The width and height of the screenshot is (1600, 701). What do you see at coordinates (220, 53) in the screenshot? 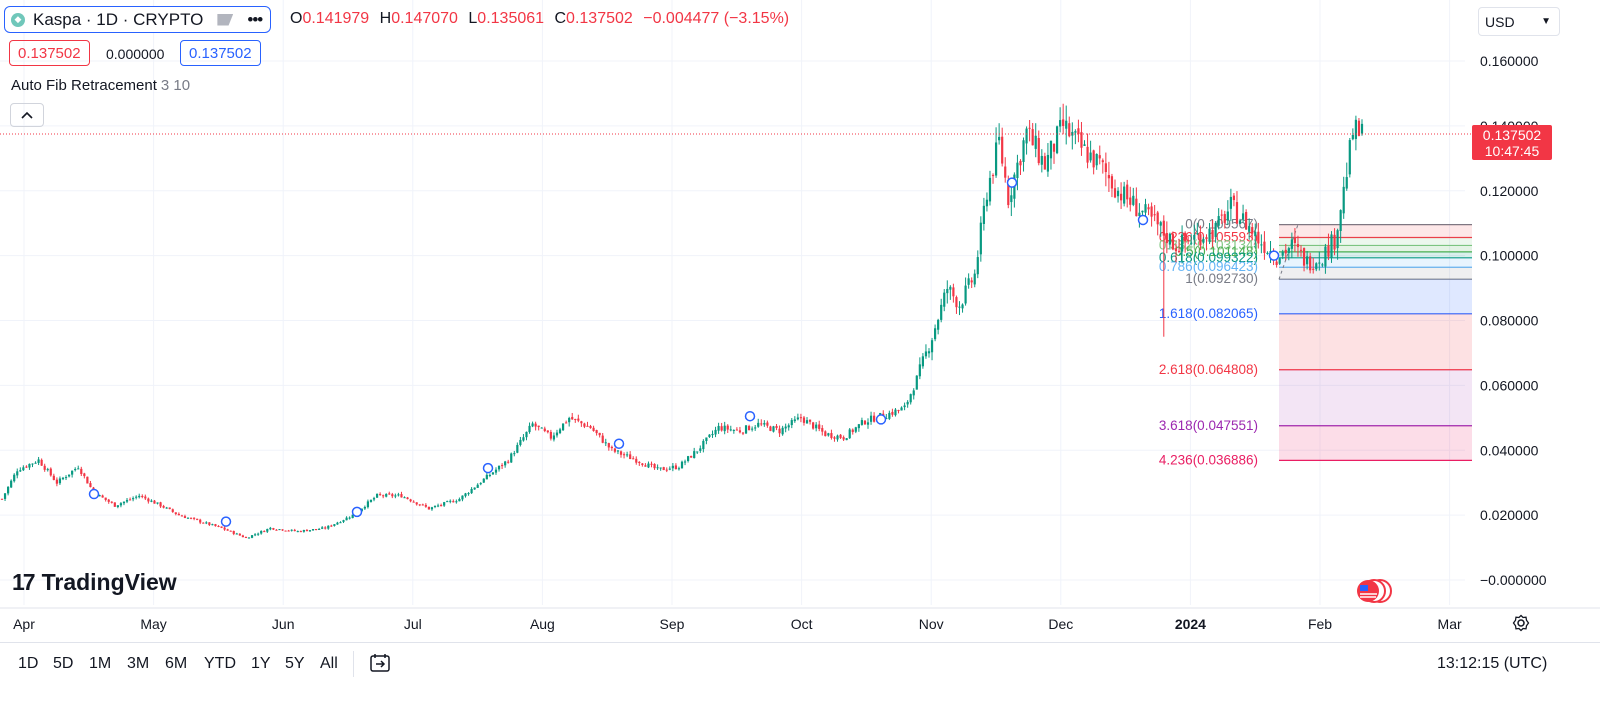
I see `buy-price-button: 0.137502` at bounding box center [220, 53].